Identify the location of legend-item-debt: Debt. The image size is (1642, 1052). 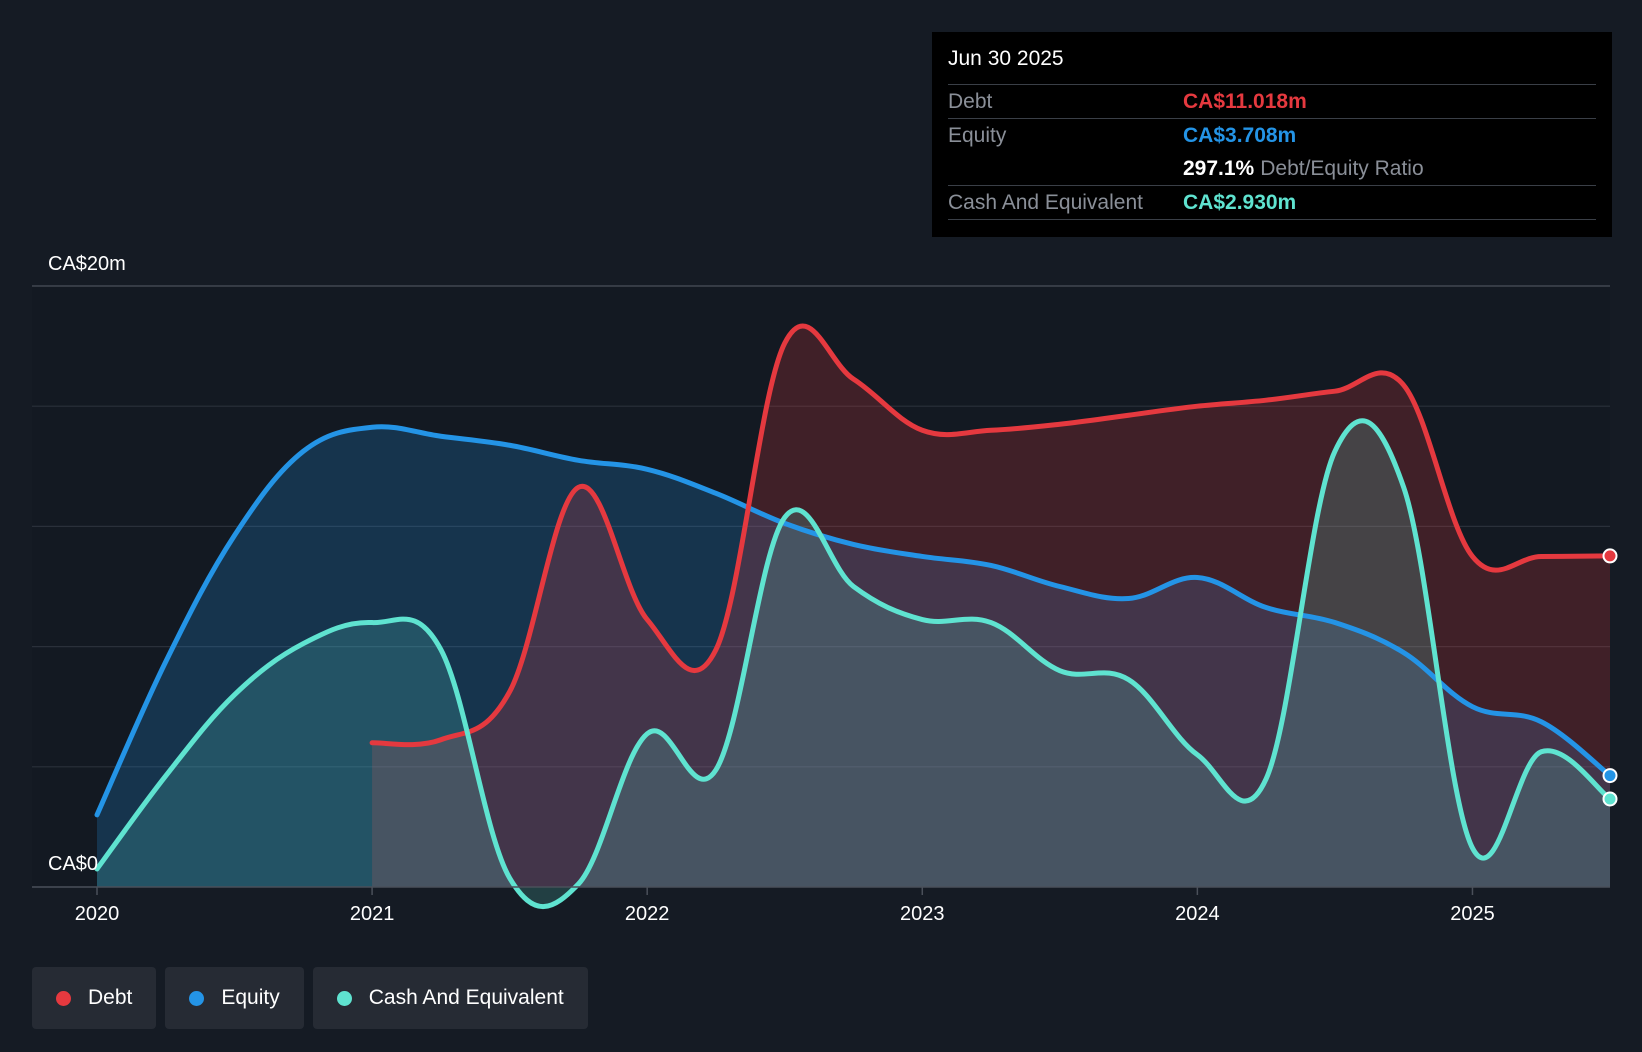
(94, 998).